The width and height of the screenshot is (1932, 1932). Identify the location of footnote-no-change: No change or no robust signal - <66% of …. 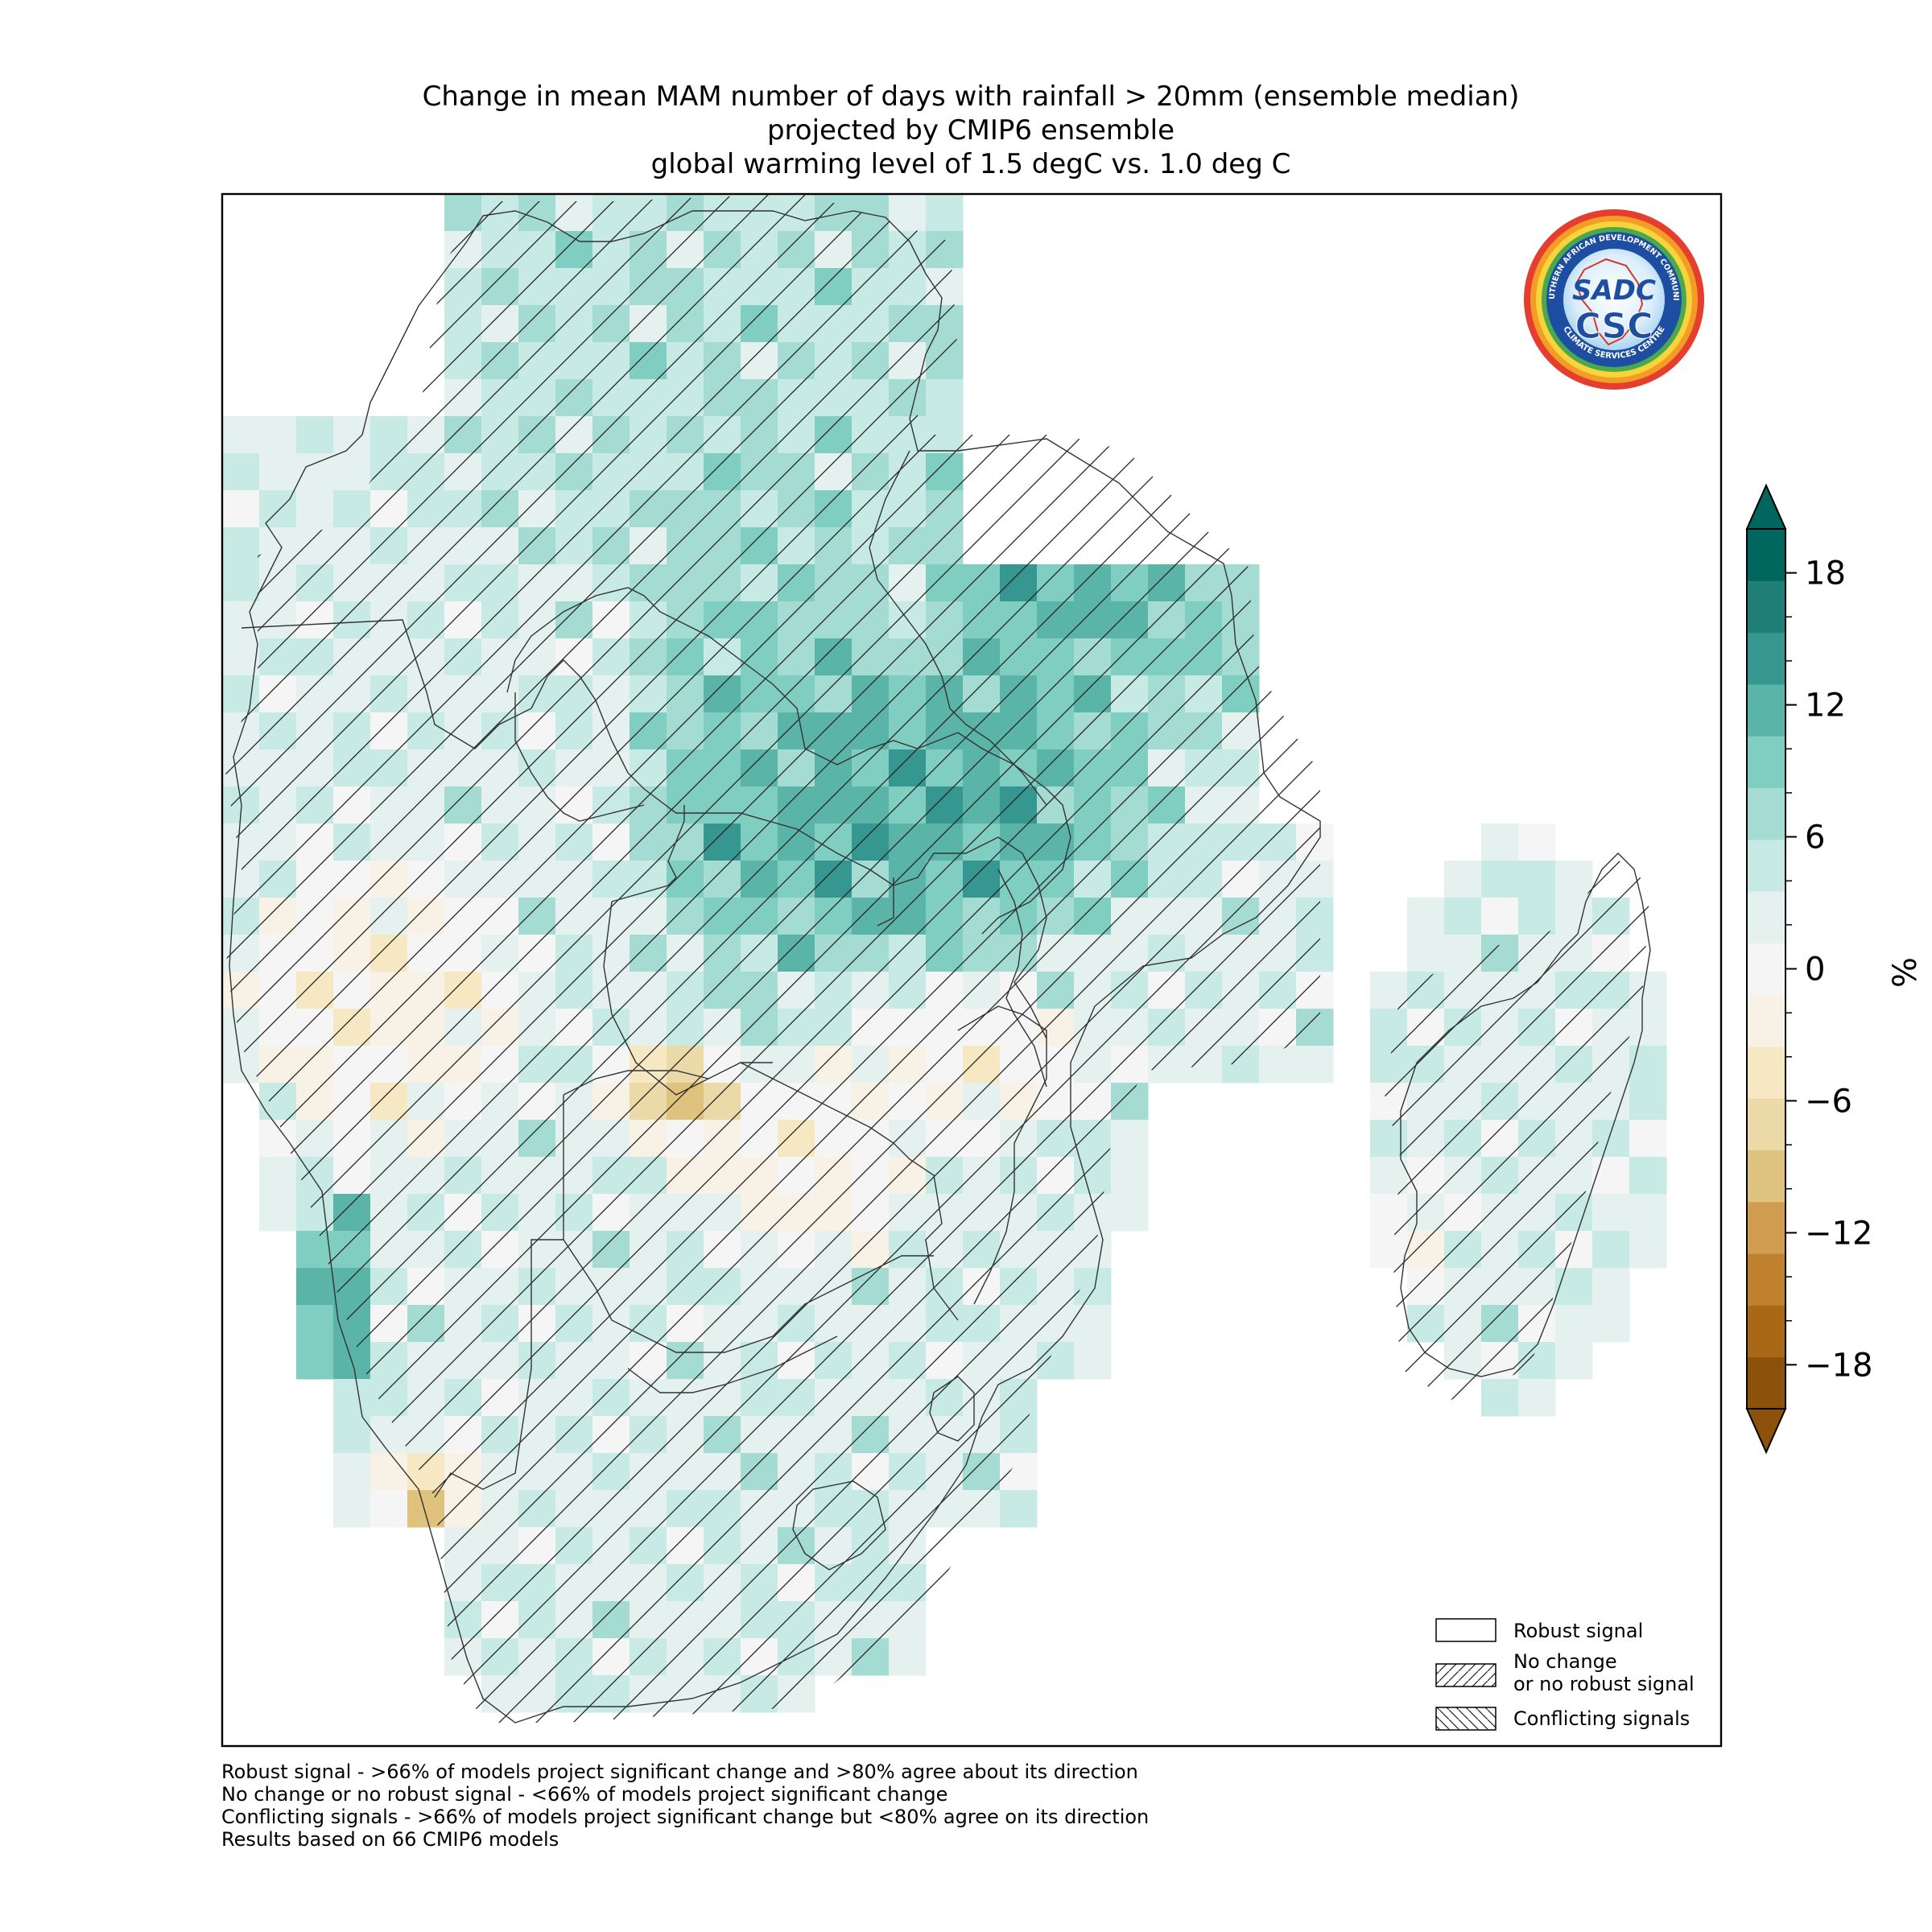
(584, 1794).